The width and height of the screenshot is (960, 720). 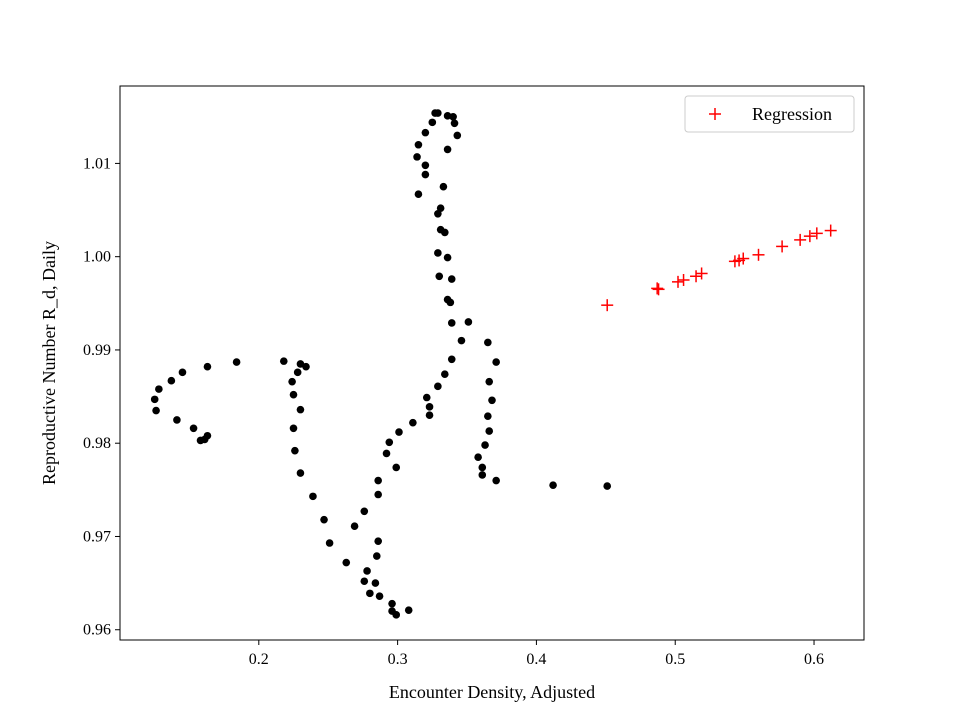 What do you see at coordinates (715, 114) in the screenshot?
I see `legend-plus-marker` at bounding box center [715, 114].